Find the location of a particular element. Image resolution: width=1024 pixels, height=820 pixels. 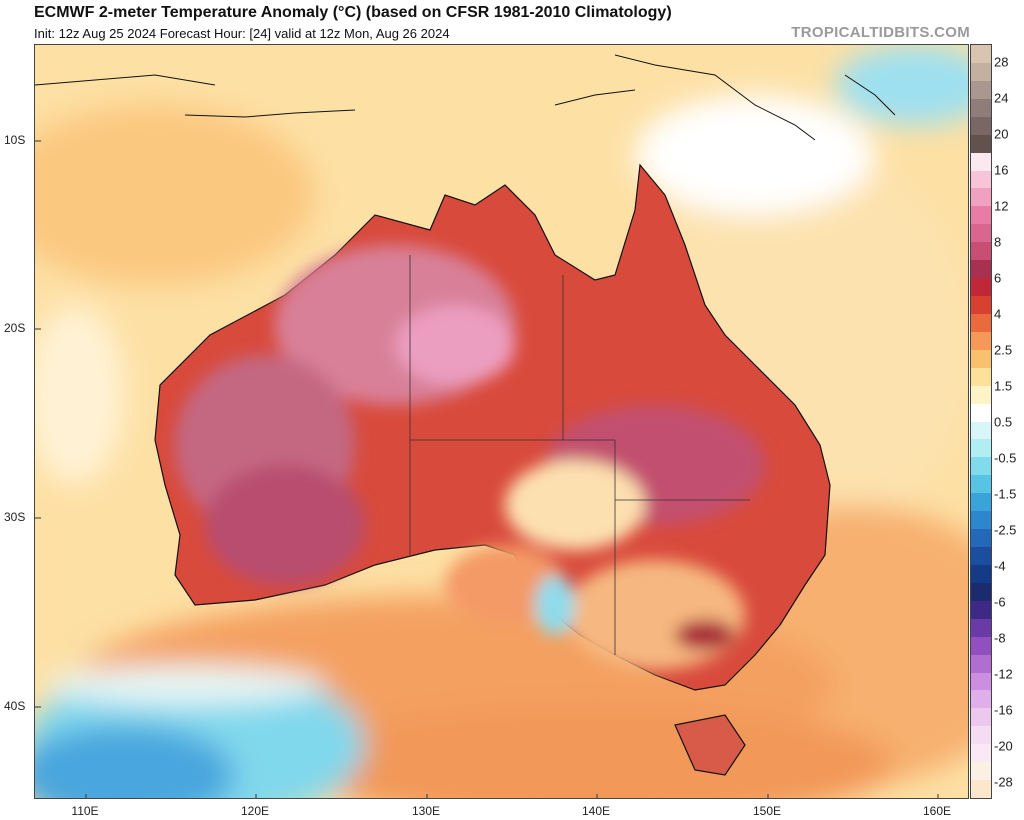

colorbar-tick-label: -16 is located at coordinates (1003, 710).